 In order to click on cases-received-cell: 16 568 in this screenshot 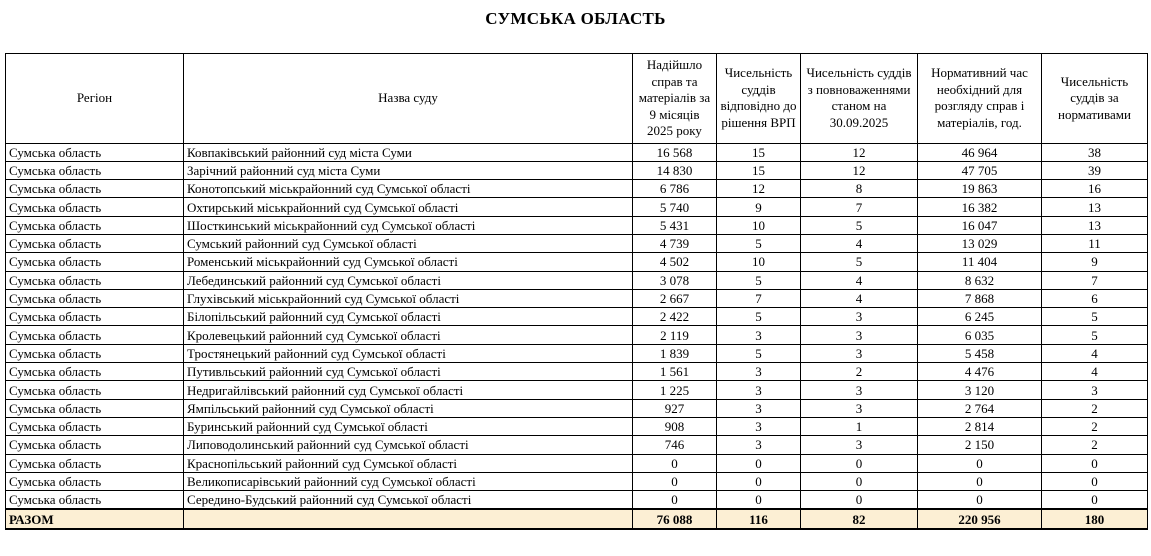, I will do `click(674, 152)`.